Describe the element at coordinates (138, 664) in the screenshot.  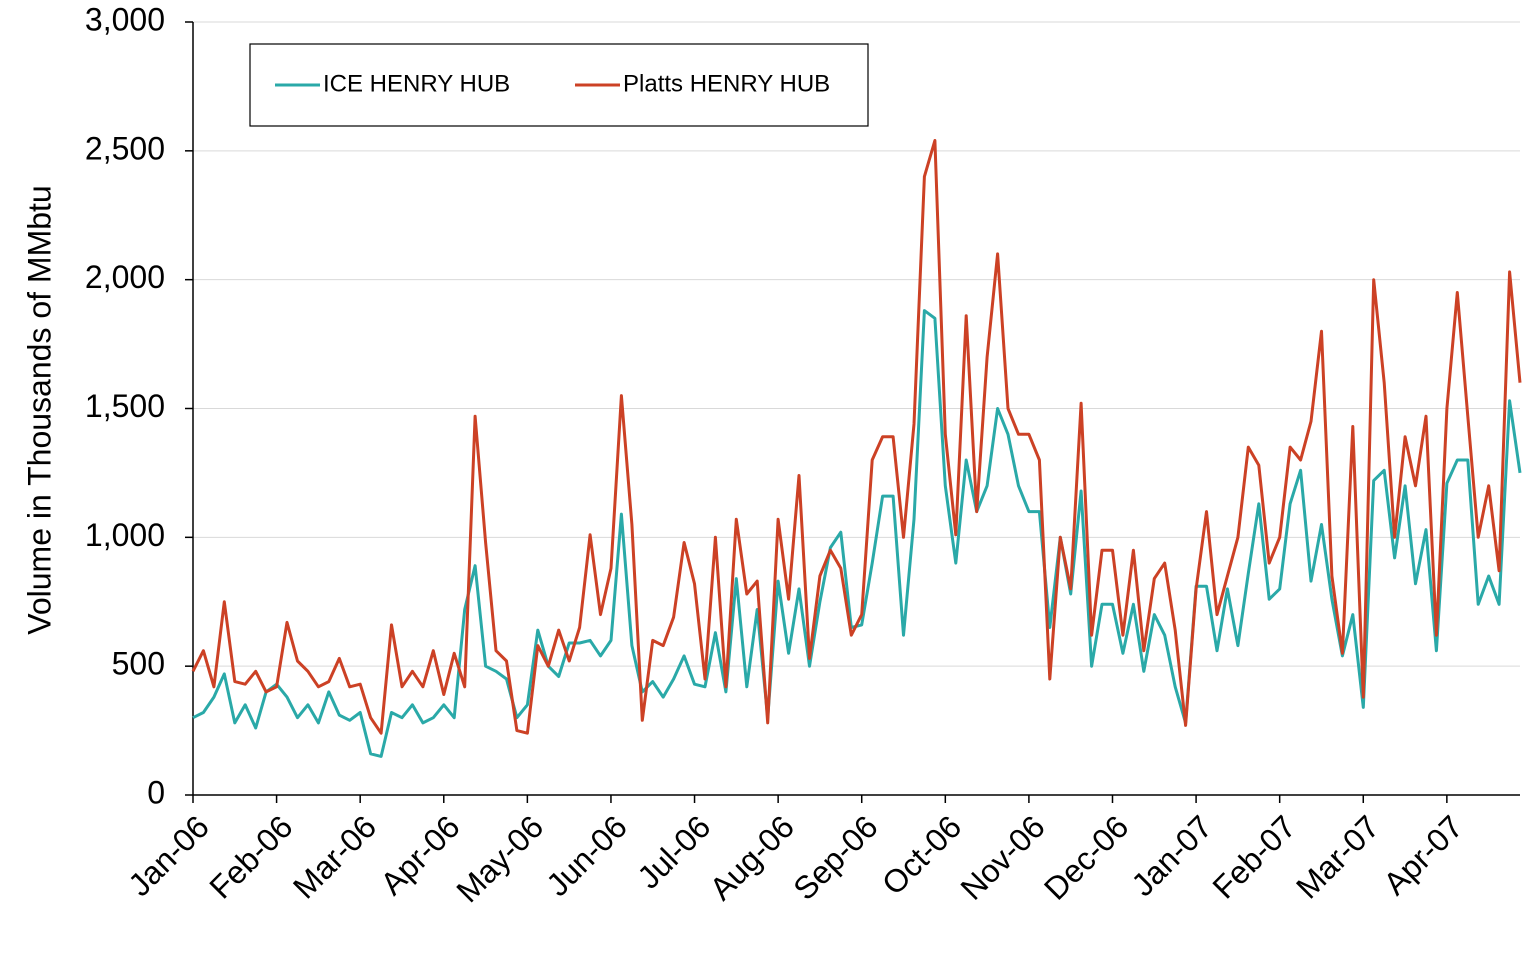
I see `y-tick-label: 500` at that location.